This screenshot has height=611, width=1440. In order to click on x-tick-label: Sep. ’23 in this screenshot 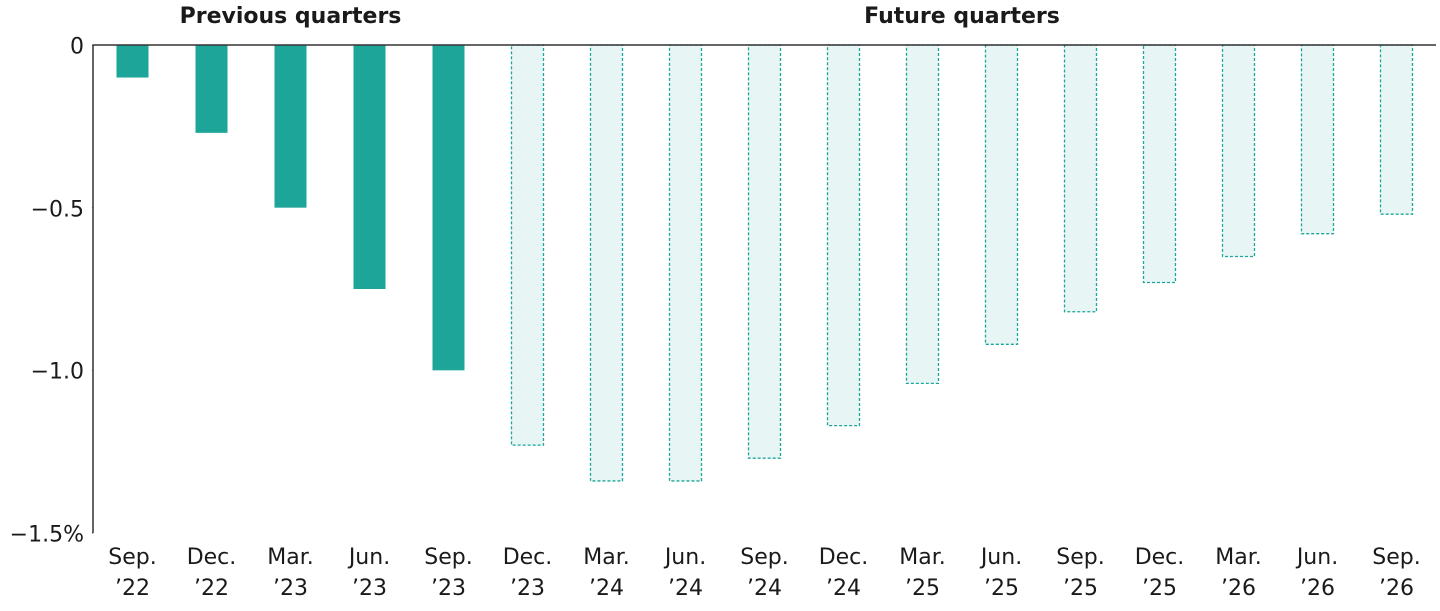, I will do `click(448, 573)`.